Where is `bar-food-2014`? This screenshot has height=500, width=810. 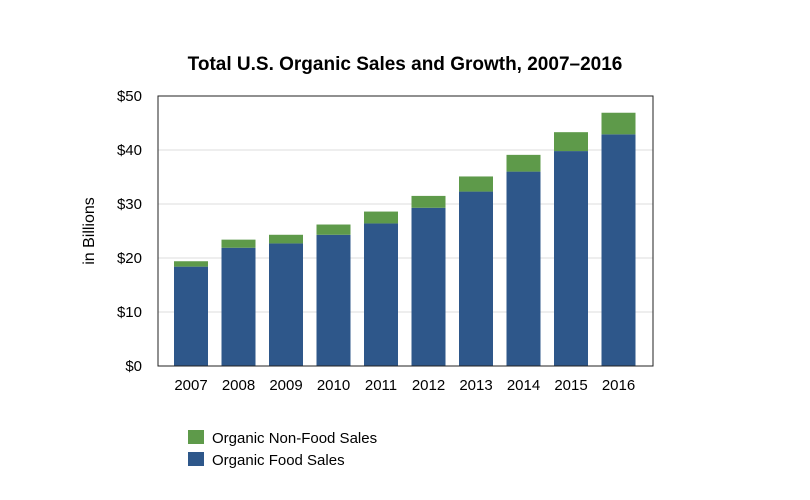
bar-food-2014 is located at coordinates (523, 268).